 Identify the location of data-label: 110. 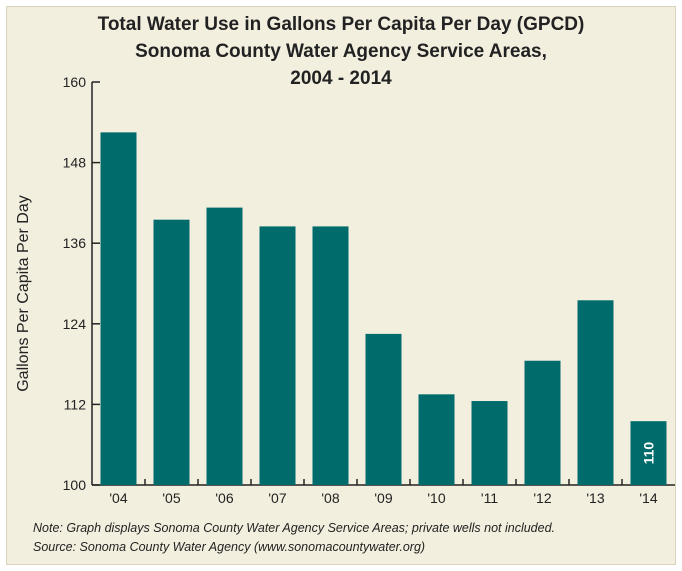
(649, 453).